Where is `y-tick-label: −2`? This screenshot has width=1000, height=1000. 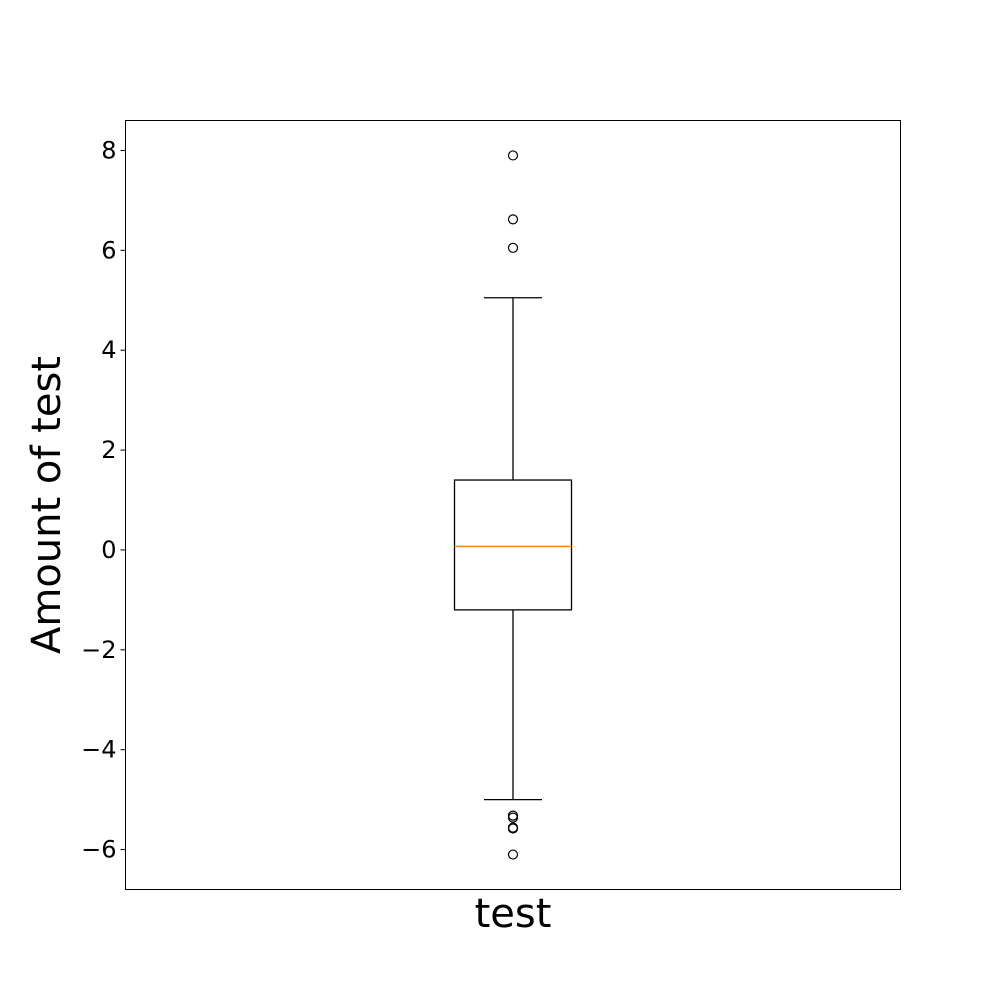 y-tick-label: −2 is located at coordinates (98, 650).